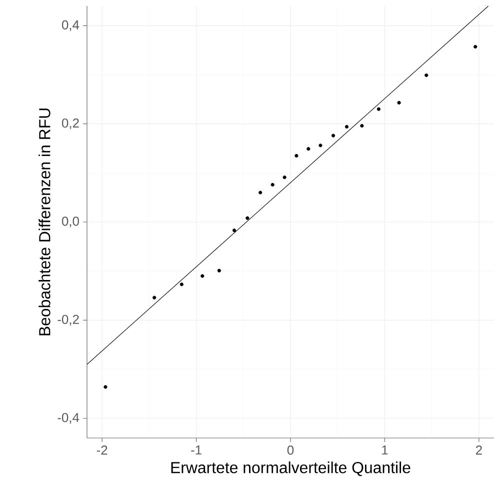 This screenshot has height=502, width=494. What do you see at coordinates (290, 469) in the screenshot?
I see `x-axis-title: Erwartete normalverteilte Quantile` at bounding box center [290, 469].